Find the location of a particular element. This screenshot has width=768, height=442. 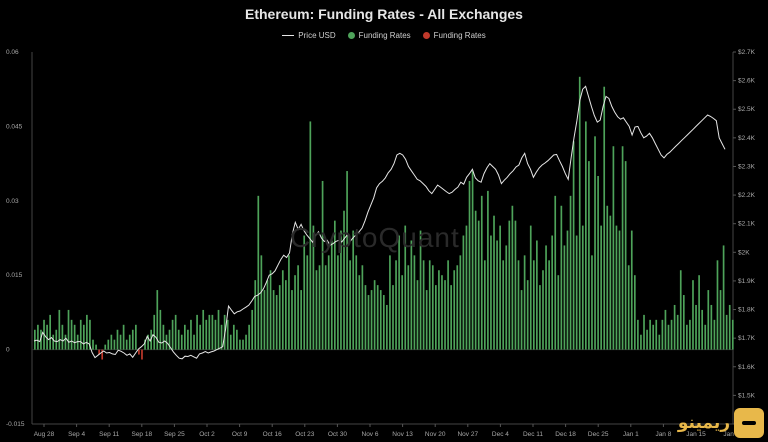

y-right-tick-label: $2.7K is located at coordinates (747, 52).